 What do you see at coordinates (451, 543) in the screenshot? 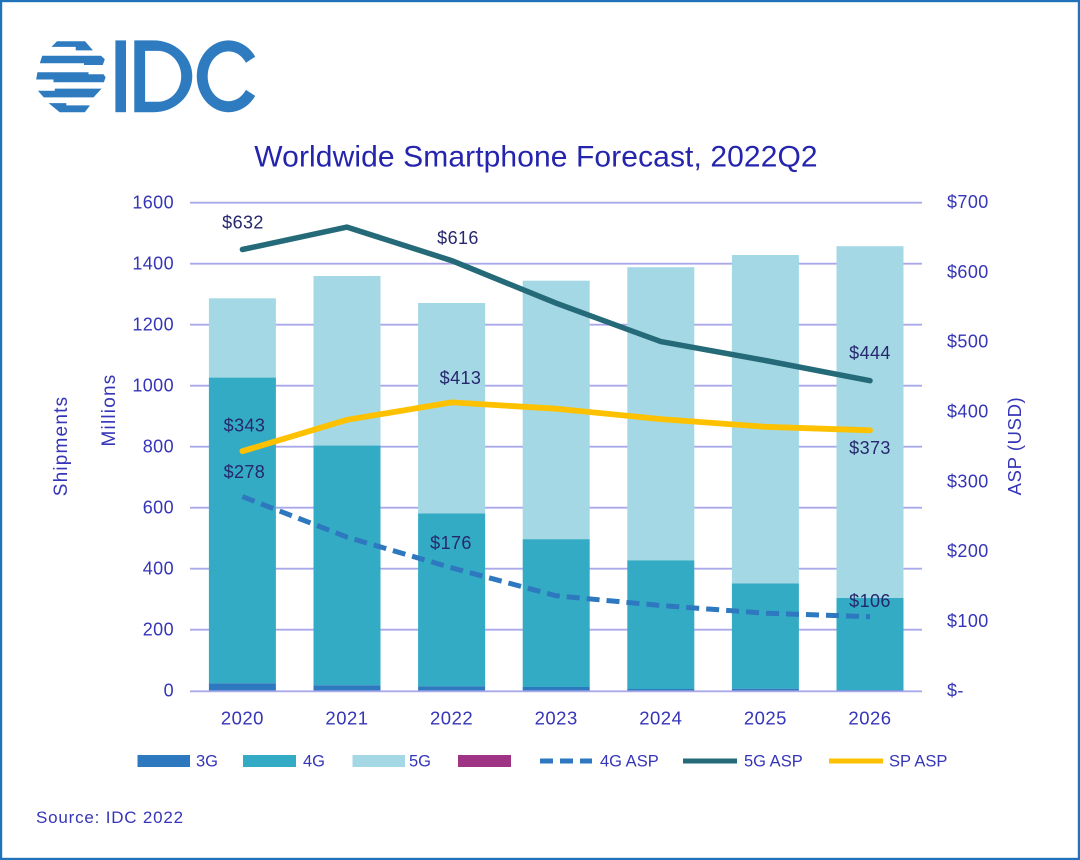
I see `svg-text: $176` at bounding box center [451, 543].